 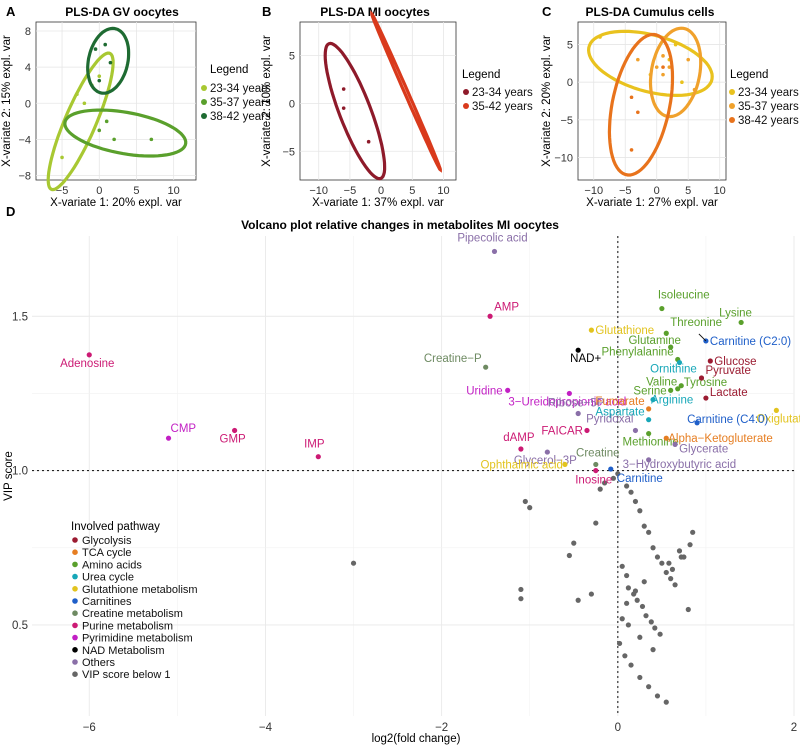 What do you see at coordinates (720, 439) in the screenshot?
I see `metabolite-label: Alpha−Ketogluterate` at bounding box center [720, 439].